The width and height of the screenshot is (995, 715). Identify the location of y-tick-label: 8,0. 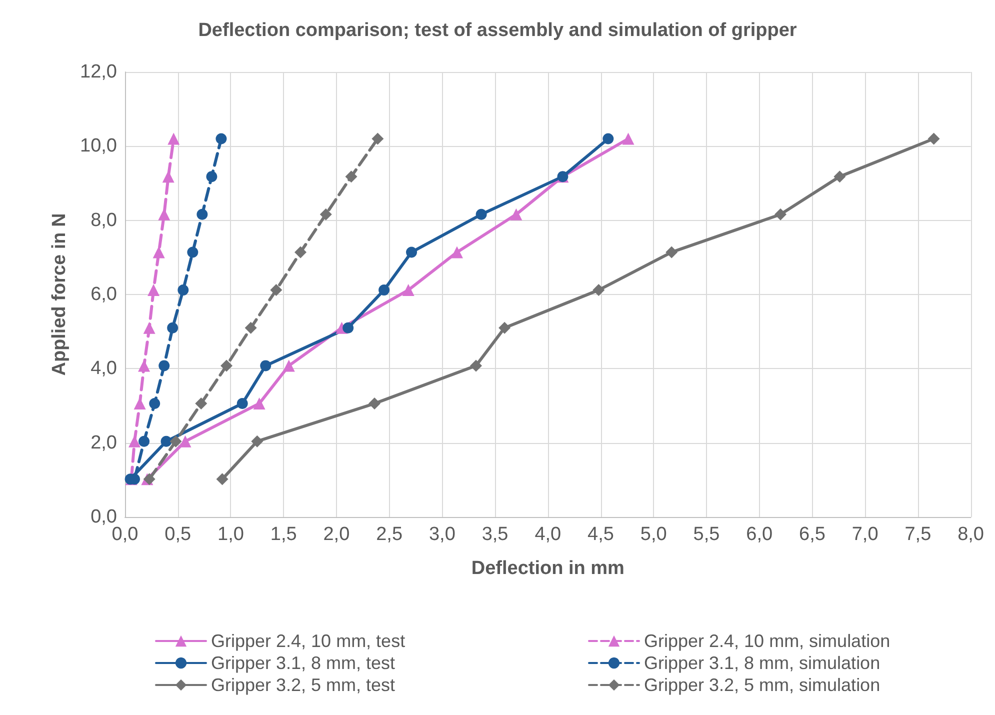
(103, 220).